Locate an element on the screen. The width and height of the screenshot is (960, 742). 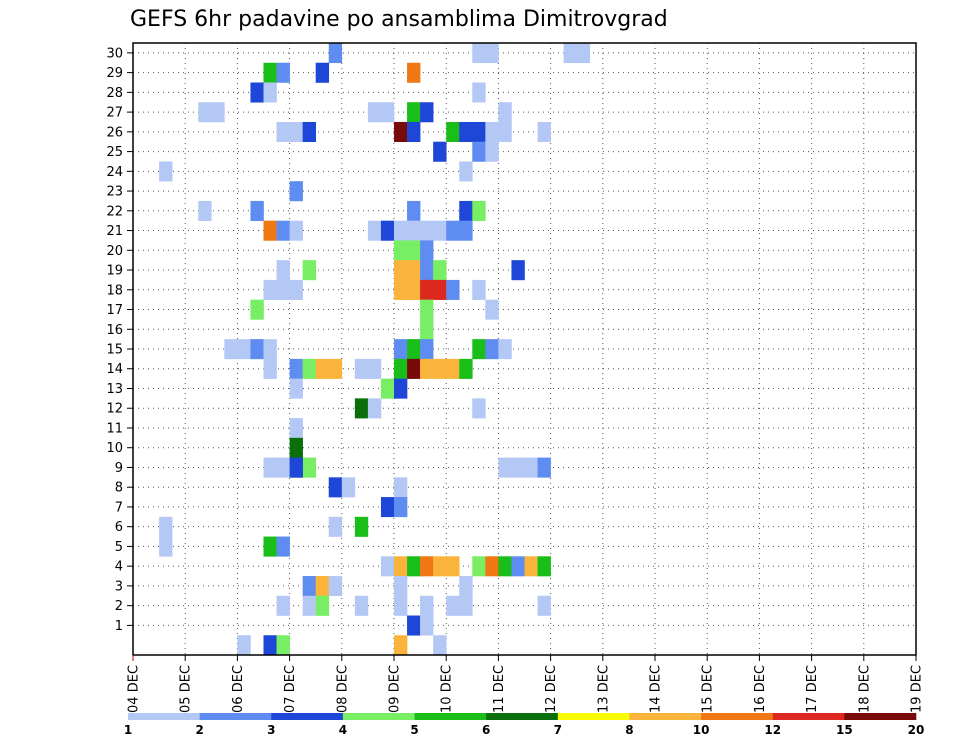
y-tick-label: 17 is located at coordinates (114, 310).